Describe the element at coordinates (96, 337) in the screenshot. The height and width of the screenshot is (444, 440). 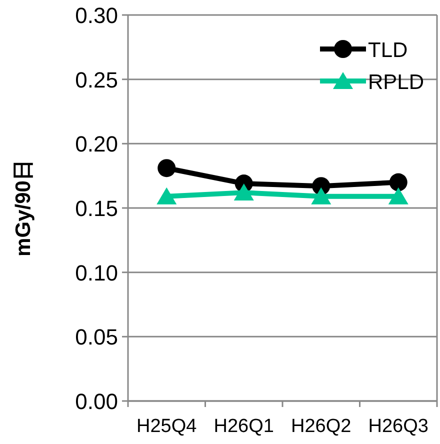
I see `y-tick-label: 0.05` at that location.